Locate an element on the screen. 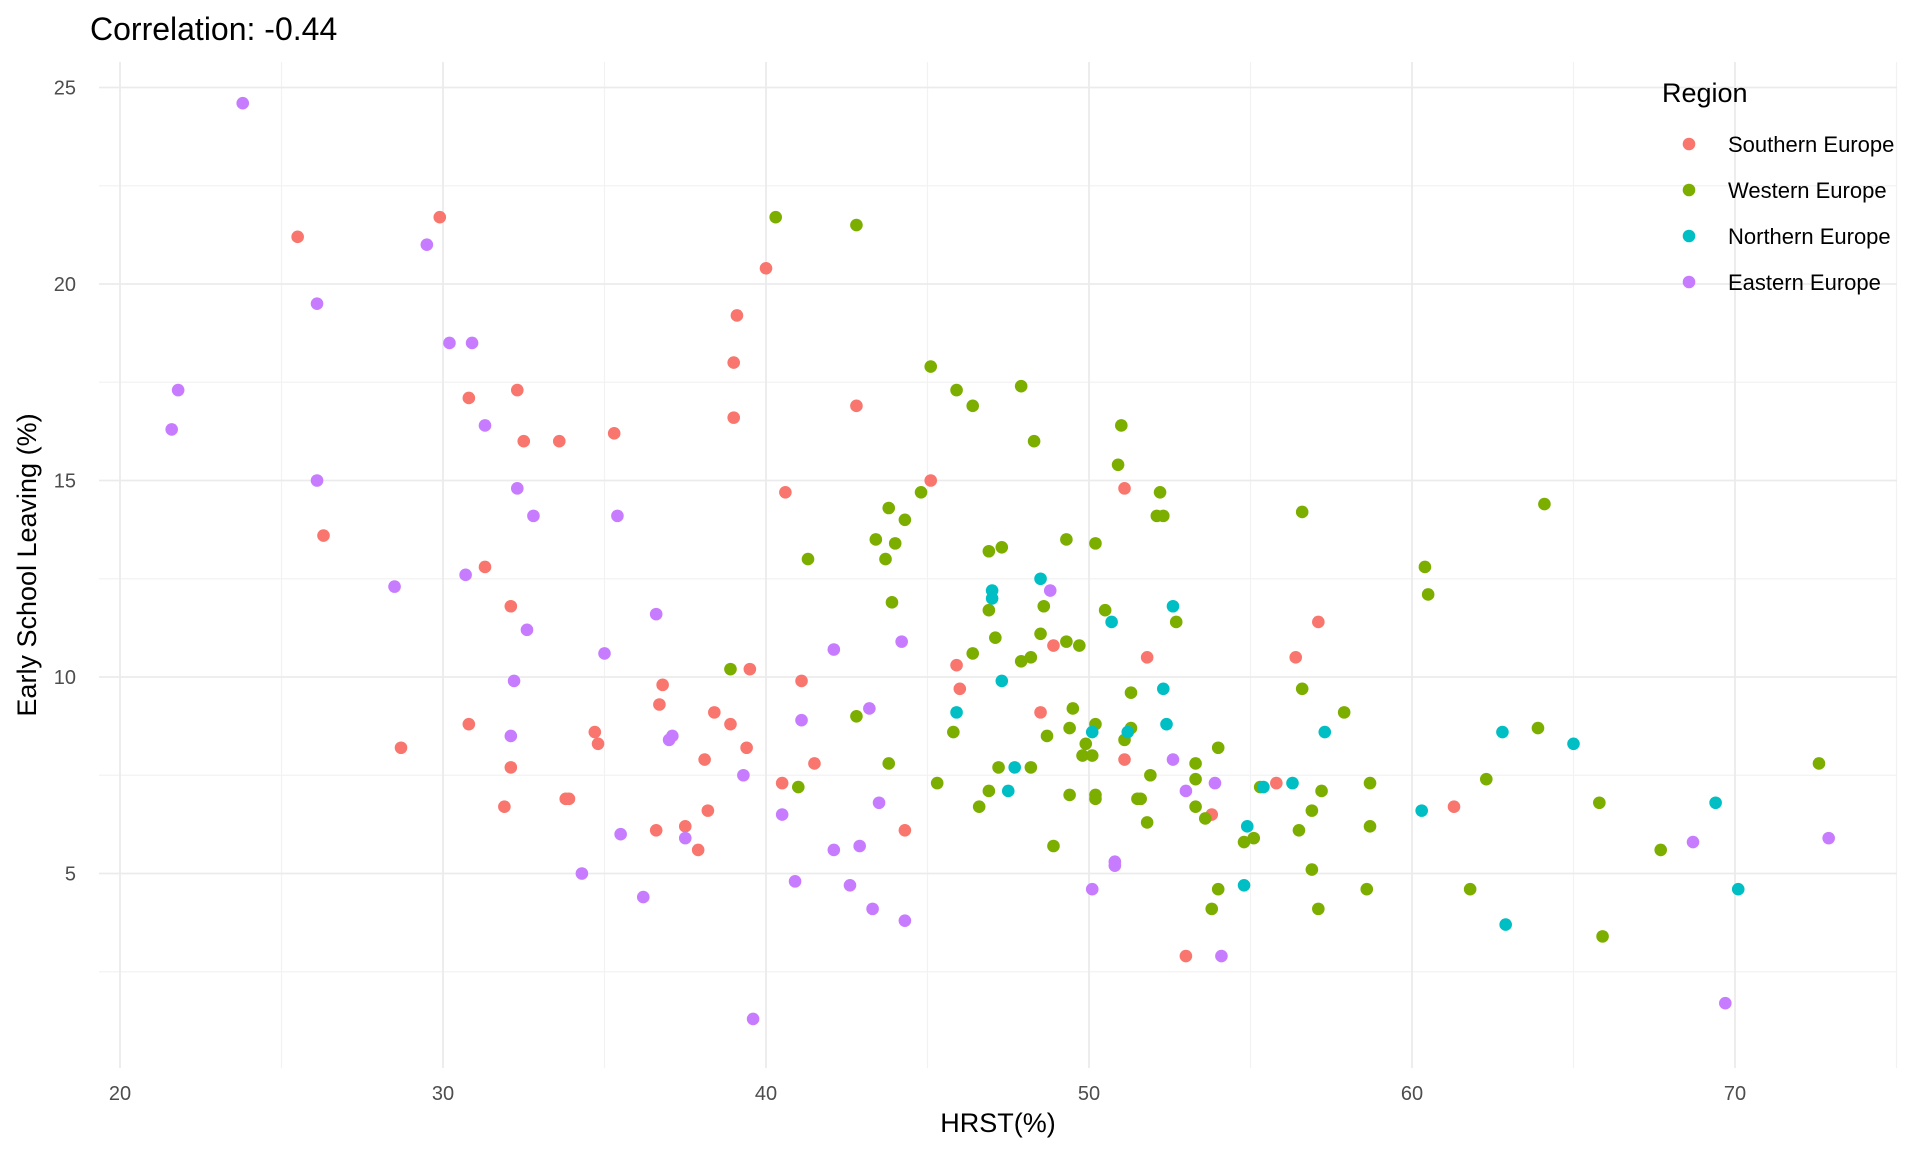 The image size is (1920, 1152). y-axis-ticks: 5 10 15 20 25 is located at coordinates (65, 482).